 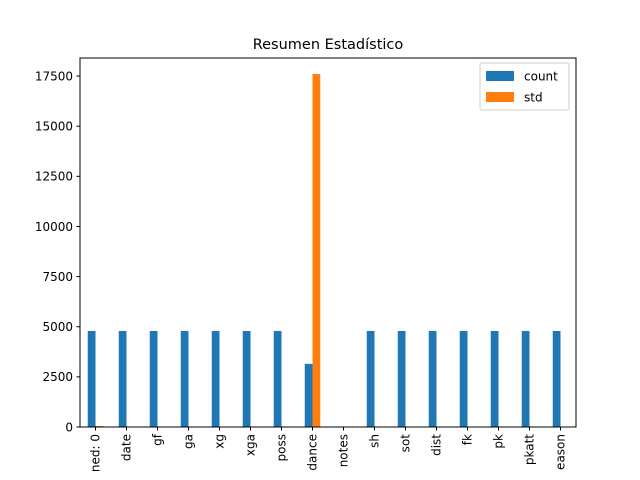 What do you see at coordinates (344, 450) in the screenshot?
I see `x-tick-label: notes` at bounding box center [344, 450].